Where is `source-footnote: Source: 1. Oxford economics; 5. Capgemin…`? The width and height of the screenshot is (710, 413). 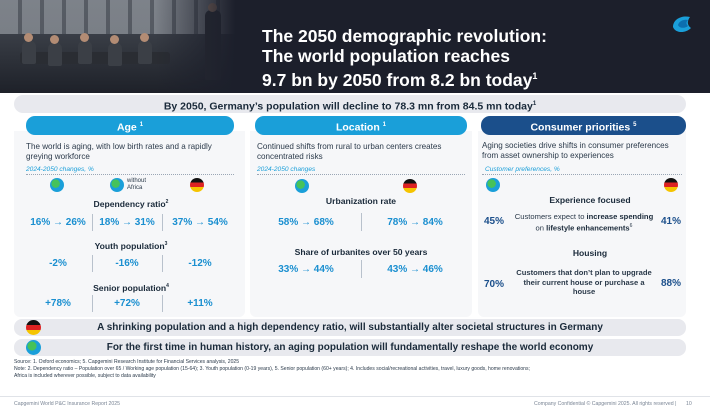
source-footnote: Source: 1. Oxford economics; 5. Capgemin… is located at coordinates (127, 362).